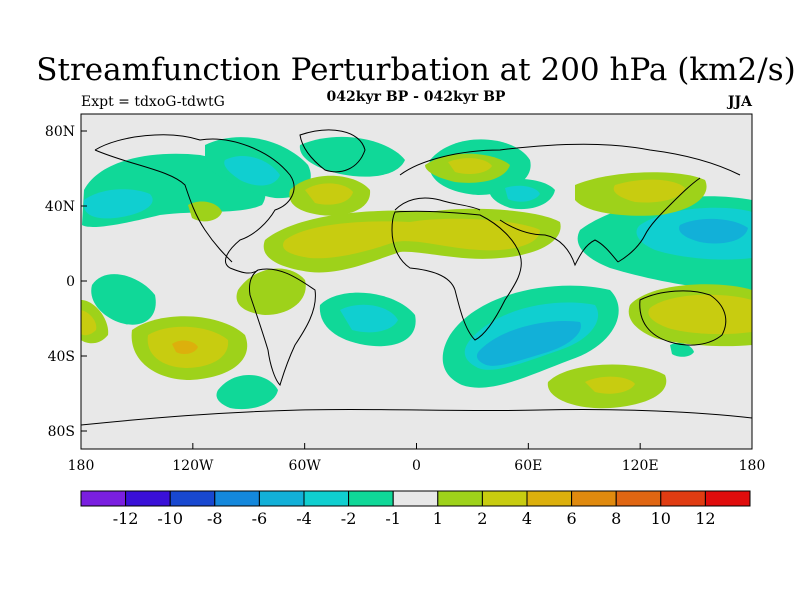 This screenshot has width=800, height=600. Describe the element at coordinates (659, 220) in the screenshot. I see `coastline-east-asia` at that location.